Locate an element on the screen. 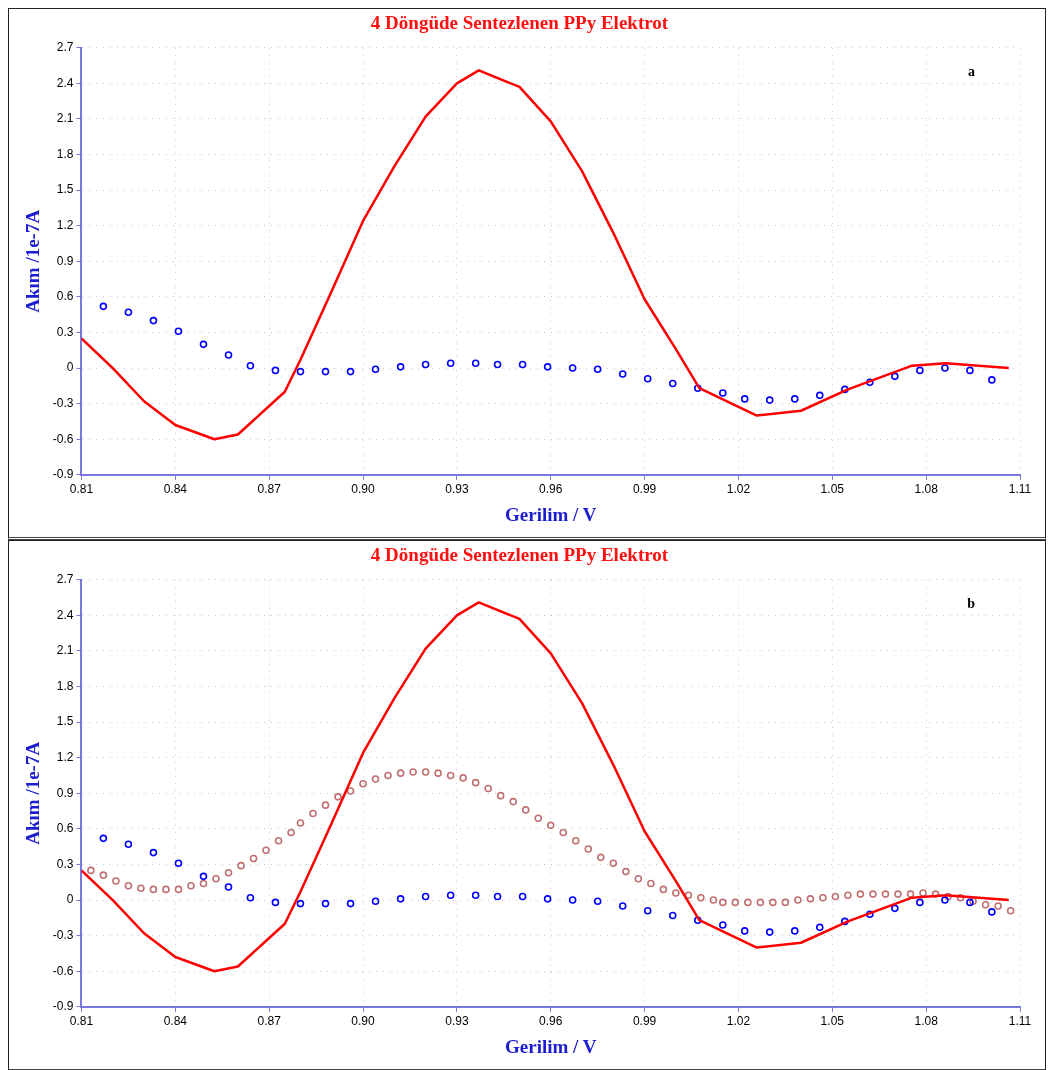  x-tick-label: 0.93 is located at coordinates (457, 1021).